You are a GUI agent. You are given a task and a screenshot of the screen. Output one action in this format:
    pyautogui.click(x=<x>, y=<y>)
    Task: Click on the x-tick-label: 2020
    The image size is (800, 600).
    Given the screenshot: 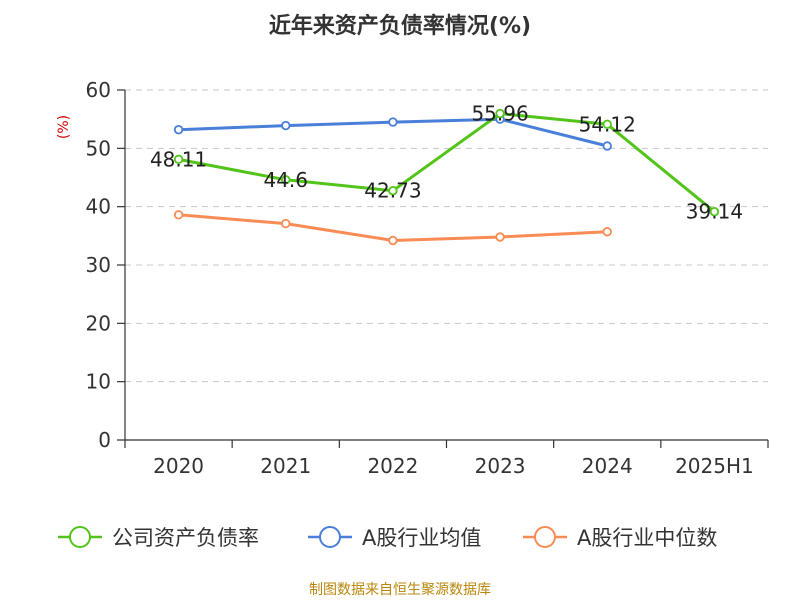 What is the action you would take?
    pyautogui.click(x=178, y=466)
    